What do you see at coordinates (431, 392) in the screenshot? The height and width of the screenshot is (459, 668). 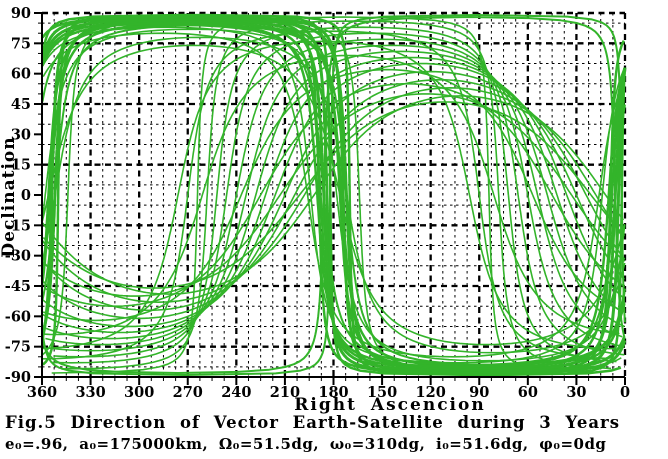 I see `x-tick-label: 120` at bounding box center [431, 392].